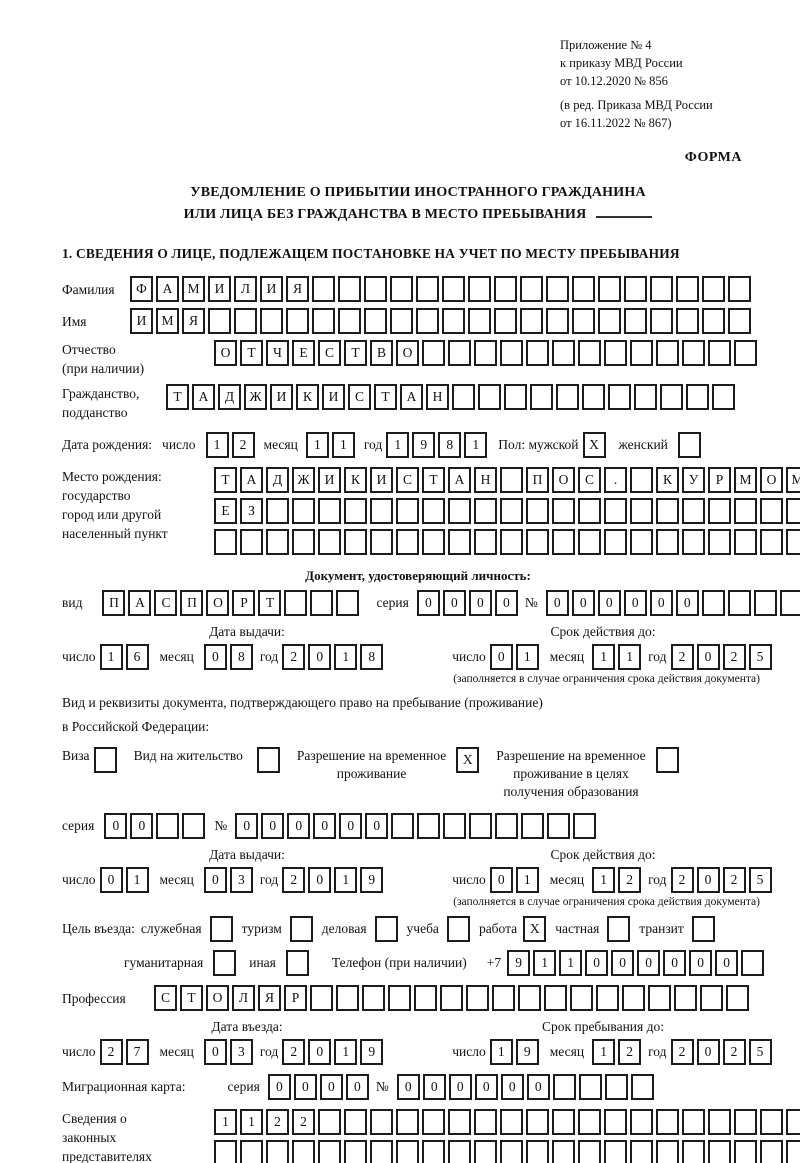 The height and width of the screenshot is (1163, 800). What do you see at coordinates (719, 480) in the screenshot?
I see `form-cell: Р` at bounding box center [719, 480].